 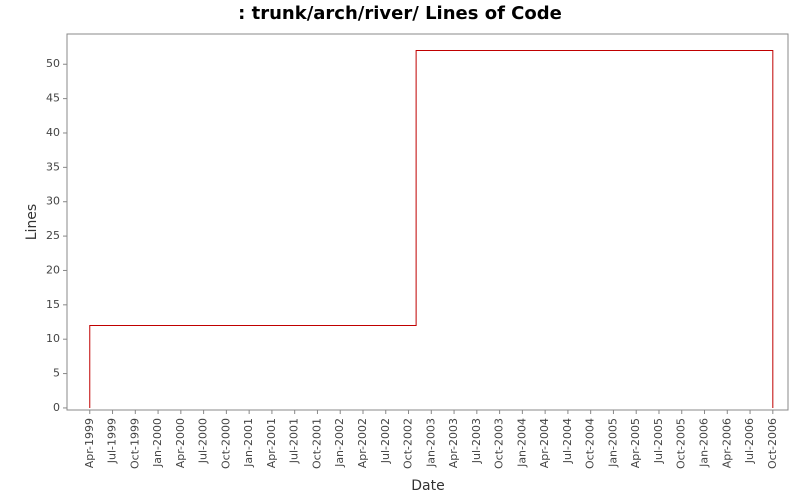 What do you see at coordinates (225, 443) in the screenshot?
I see `x-tick-label: Oct-2000` at bounding box center [225, 443].